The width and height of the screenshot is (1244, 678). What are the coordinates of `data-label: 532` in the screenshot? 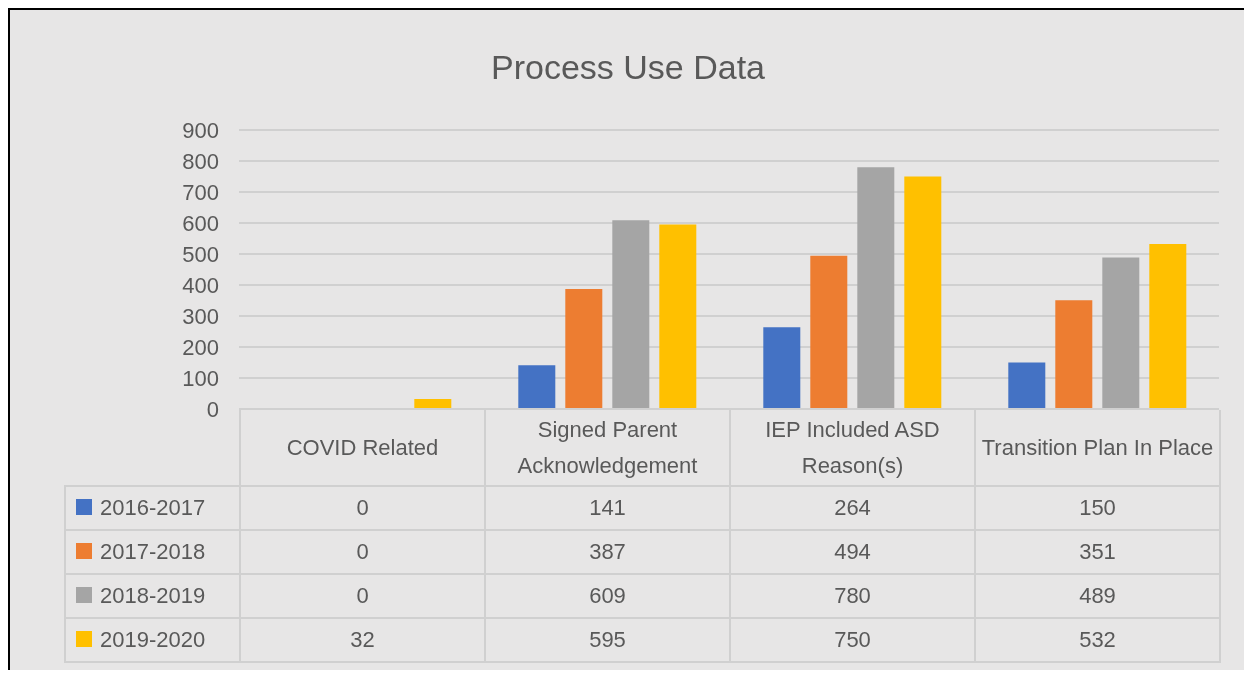 It's located at (1097, 640).